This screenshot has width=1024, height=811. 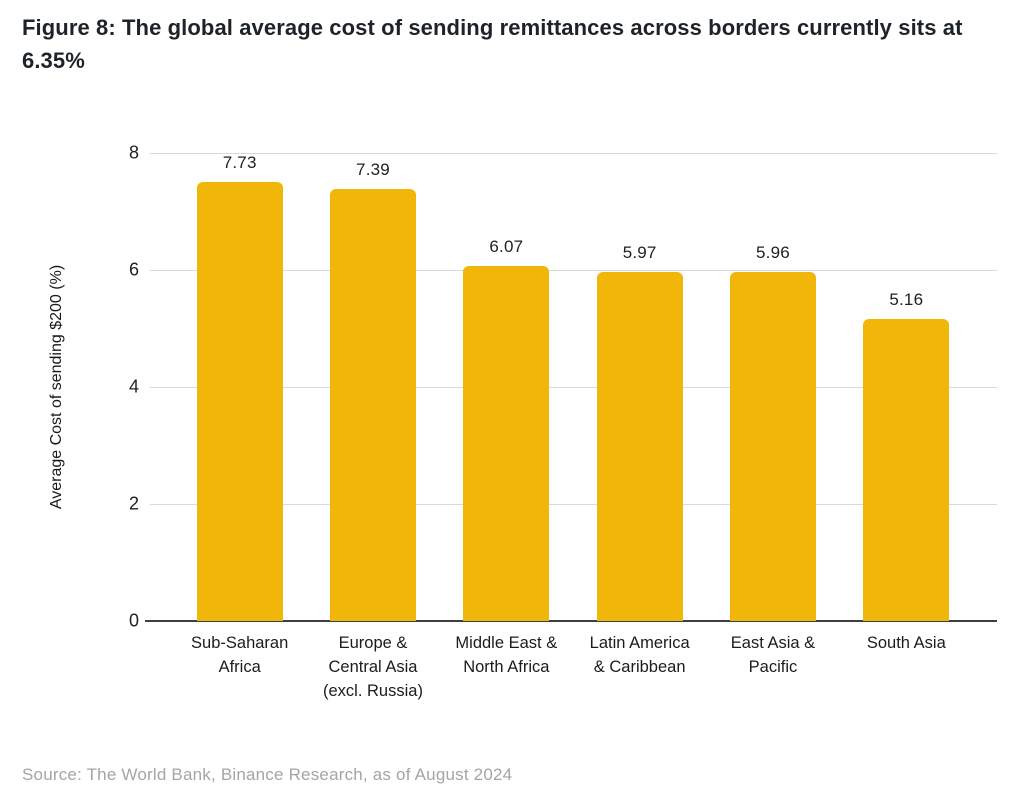 I want to click on bar-column: 6.07, so click(x=506, y=387).